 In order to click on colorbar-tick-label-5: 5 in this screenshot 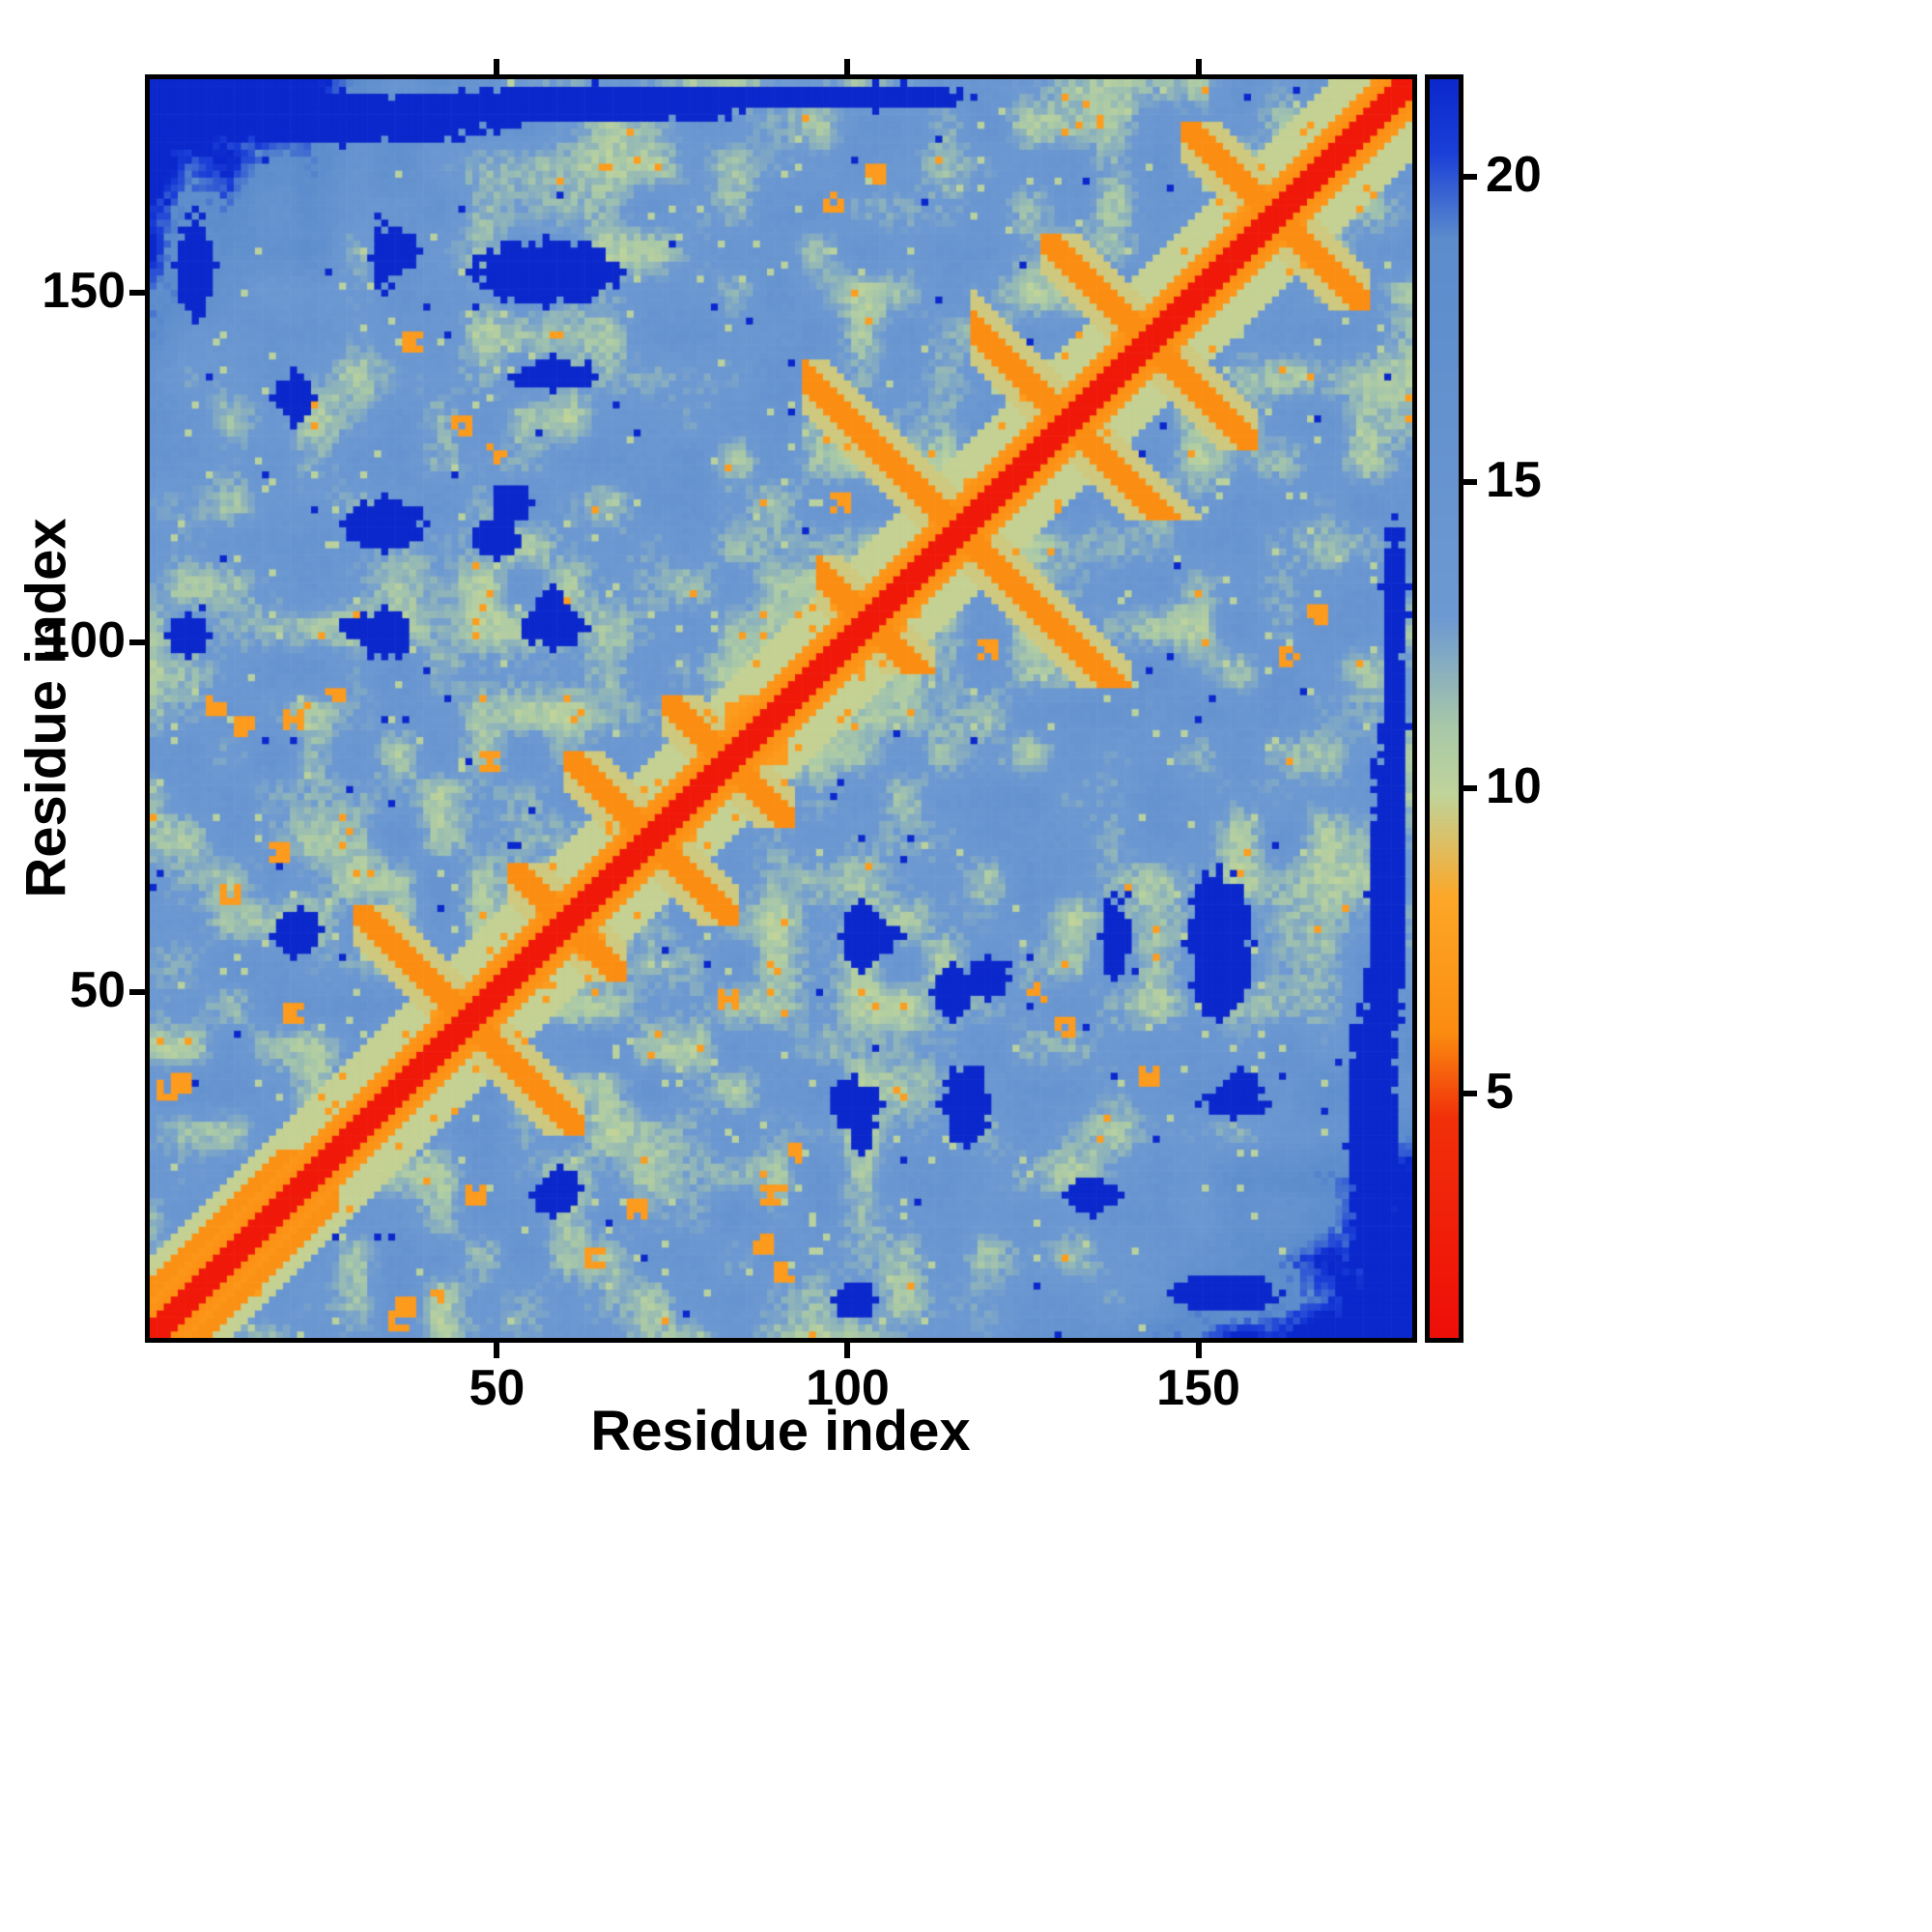, I will do `click(1500, 1091)`.